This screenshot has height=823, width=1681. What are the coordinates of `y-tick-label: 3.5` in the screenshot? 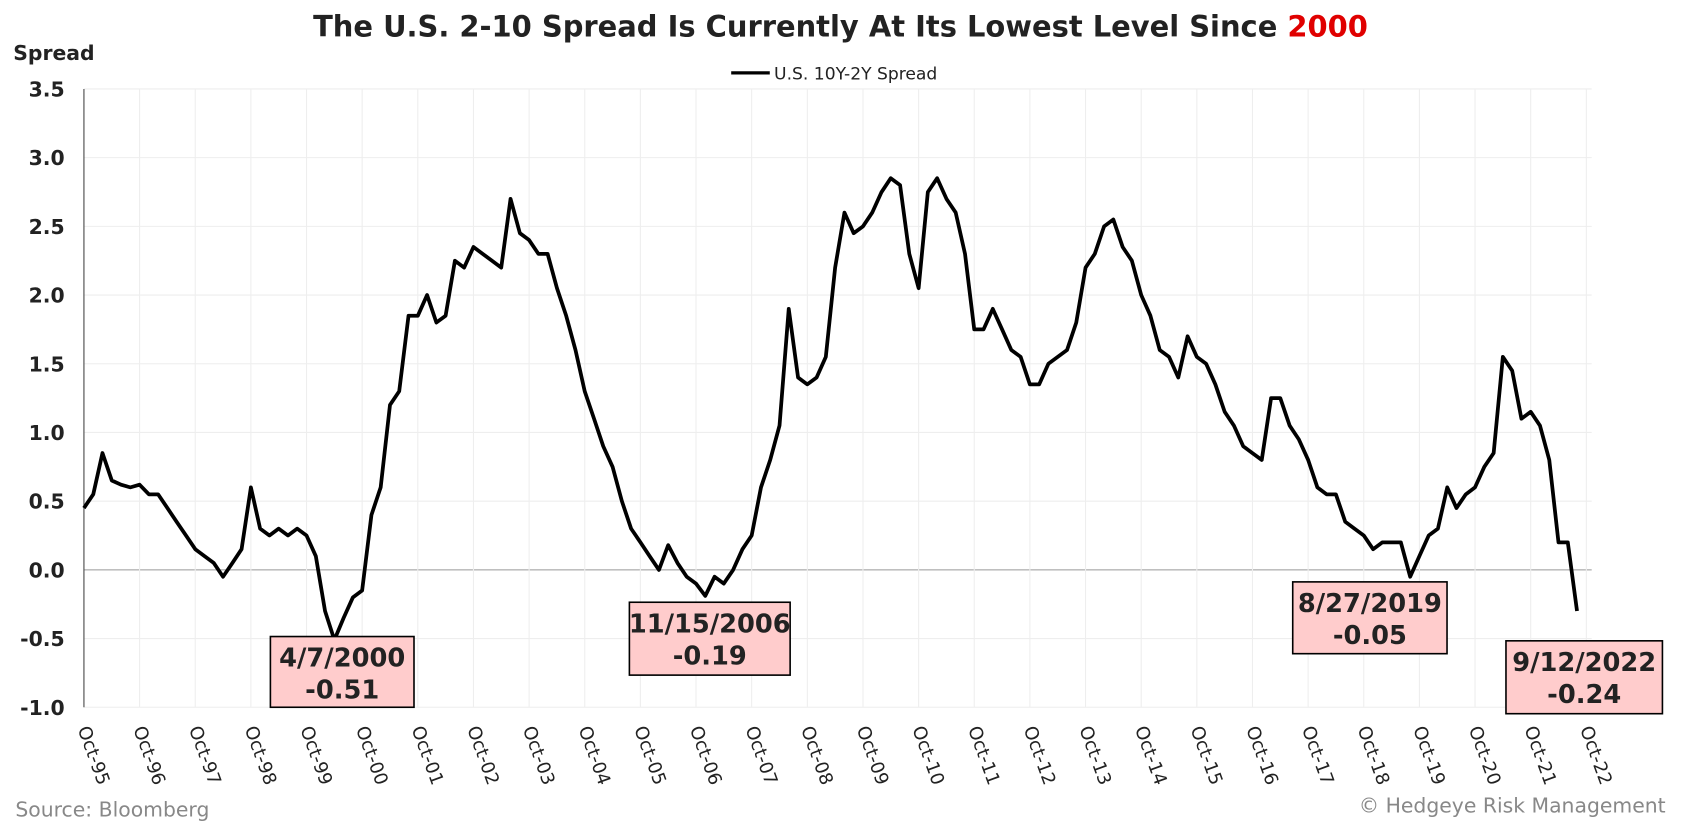 It's located at (47, 89).